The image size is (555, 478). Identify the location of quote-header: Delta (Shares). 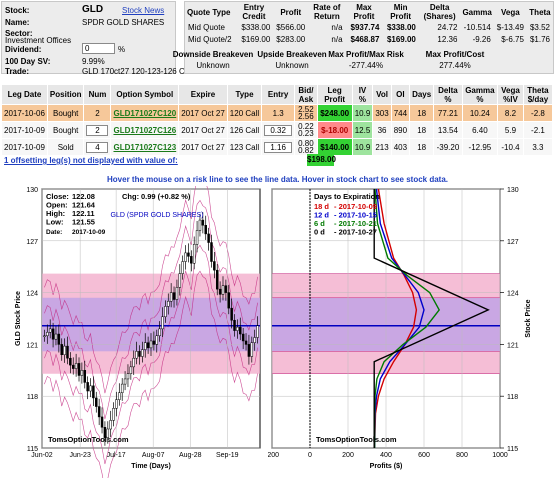
(439, 12).